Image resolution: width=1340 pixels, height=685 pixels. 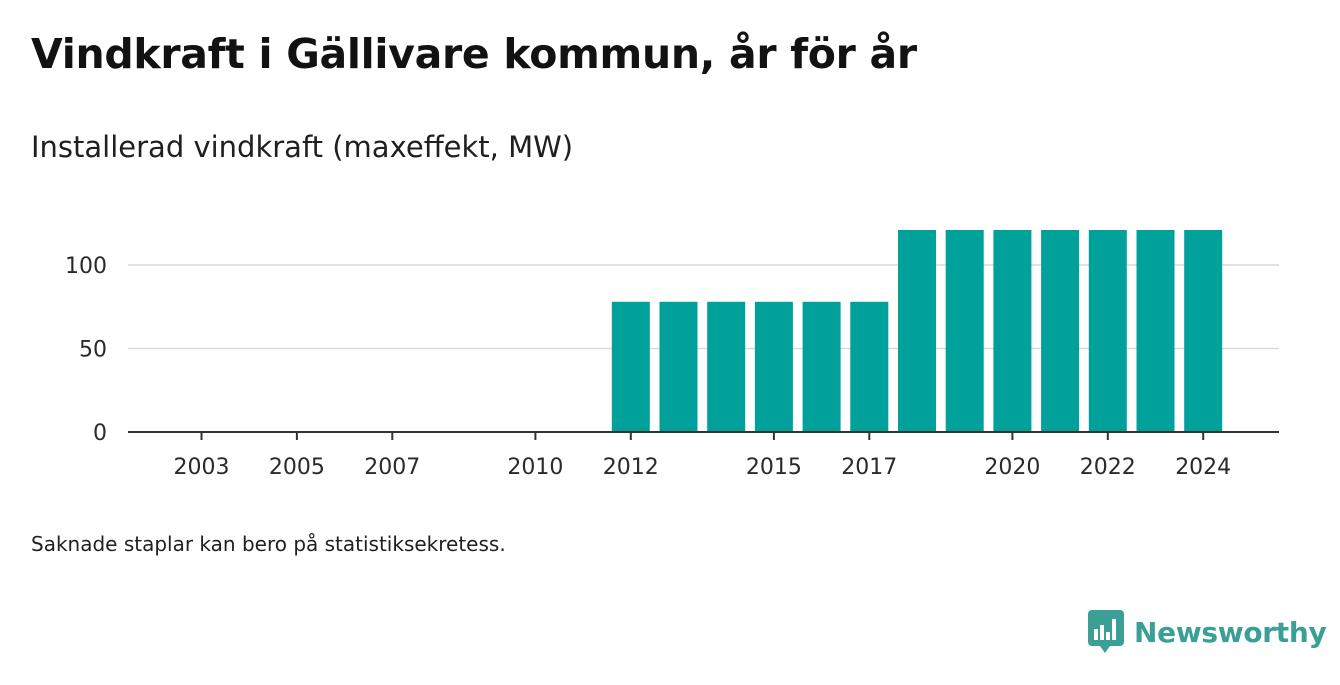 What do you see at coordinates (93, 350) in the screenshot?
I see `y-tick-label: 50` at bounding box center [93, 350].